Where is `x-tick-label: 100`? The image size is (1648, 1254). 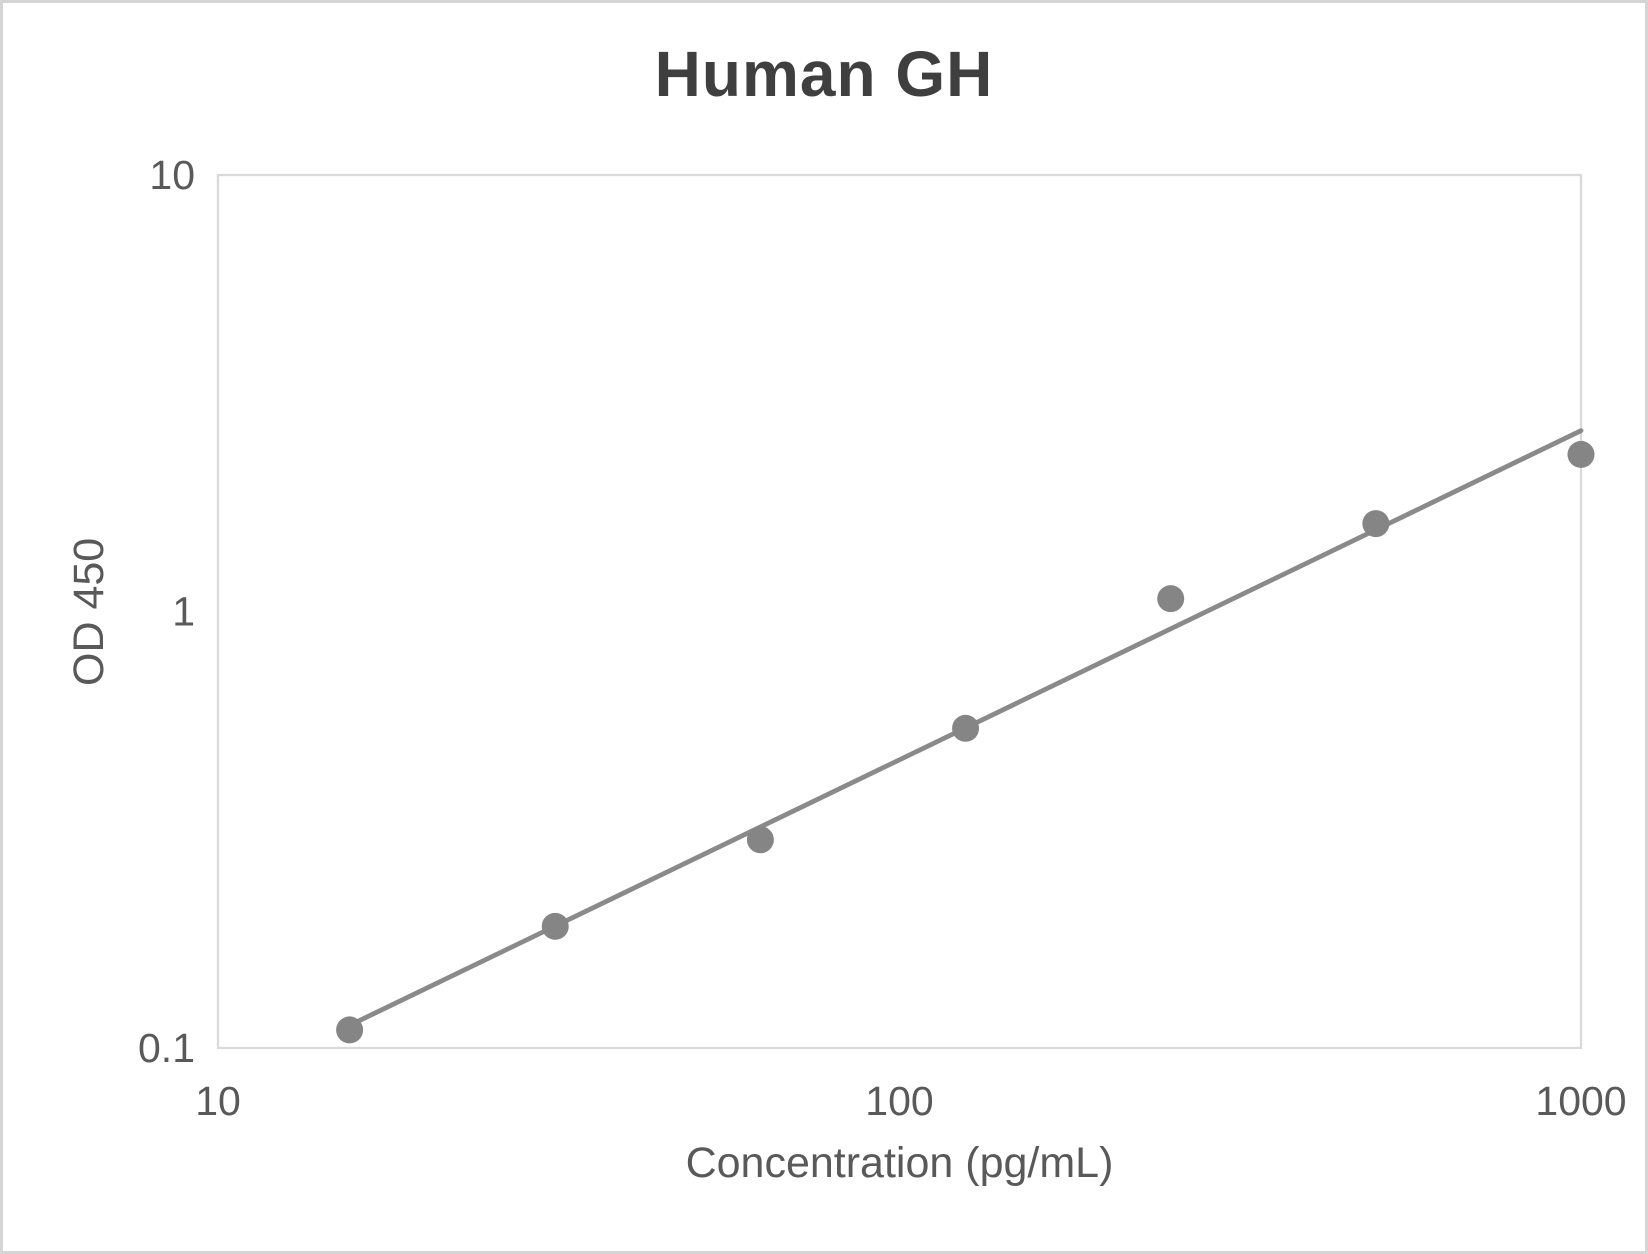 x-tick-label: 100 is located at coordinates (899, 1101).